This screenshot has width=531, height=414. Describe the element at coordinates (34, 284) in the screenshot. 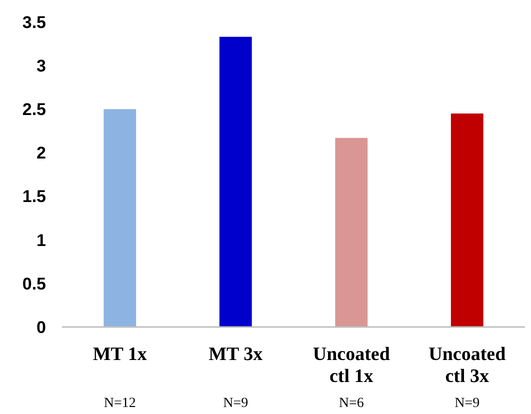

I see `y-tick-label: 0.5` at that location.